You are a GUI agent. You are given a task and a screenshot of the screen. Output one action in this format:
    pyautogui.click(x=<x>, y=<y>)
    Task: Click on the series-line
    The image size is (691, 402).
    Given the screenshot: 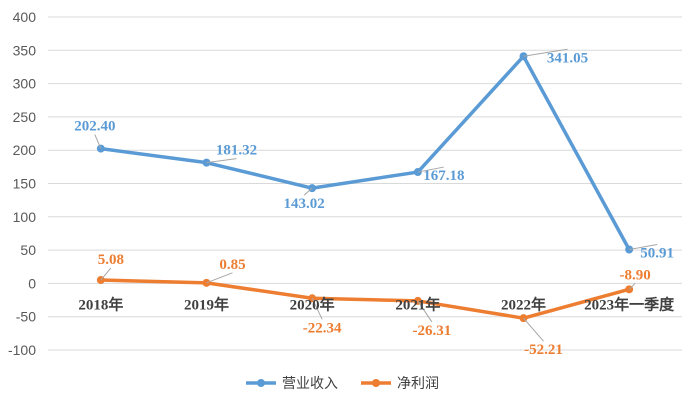 What is the action you would take?
    pyautogui.click(x=365, y=299)
    